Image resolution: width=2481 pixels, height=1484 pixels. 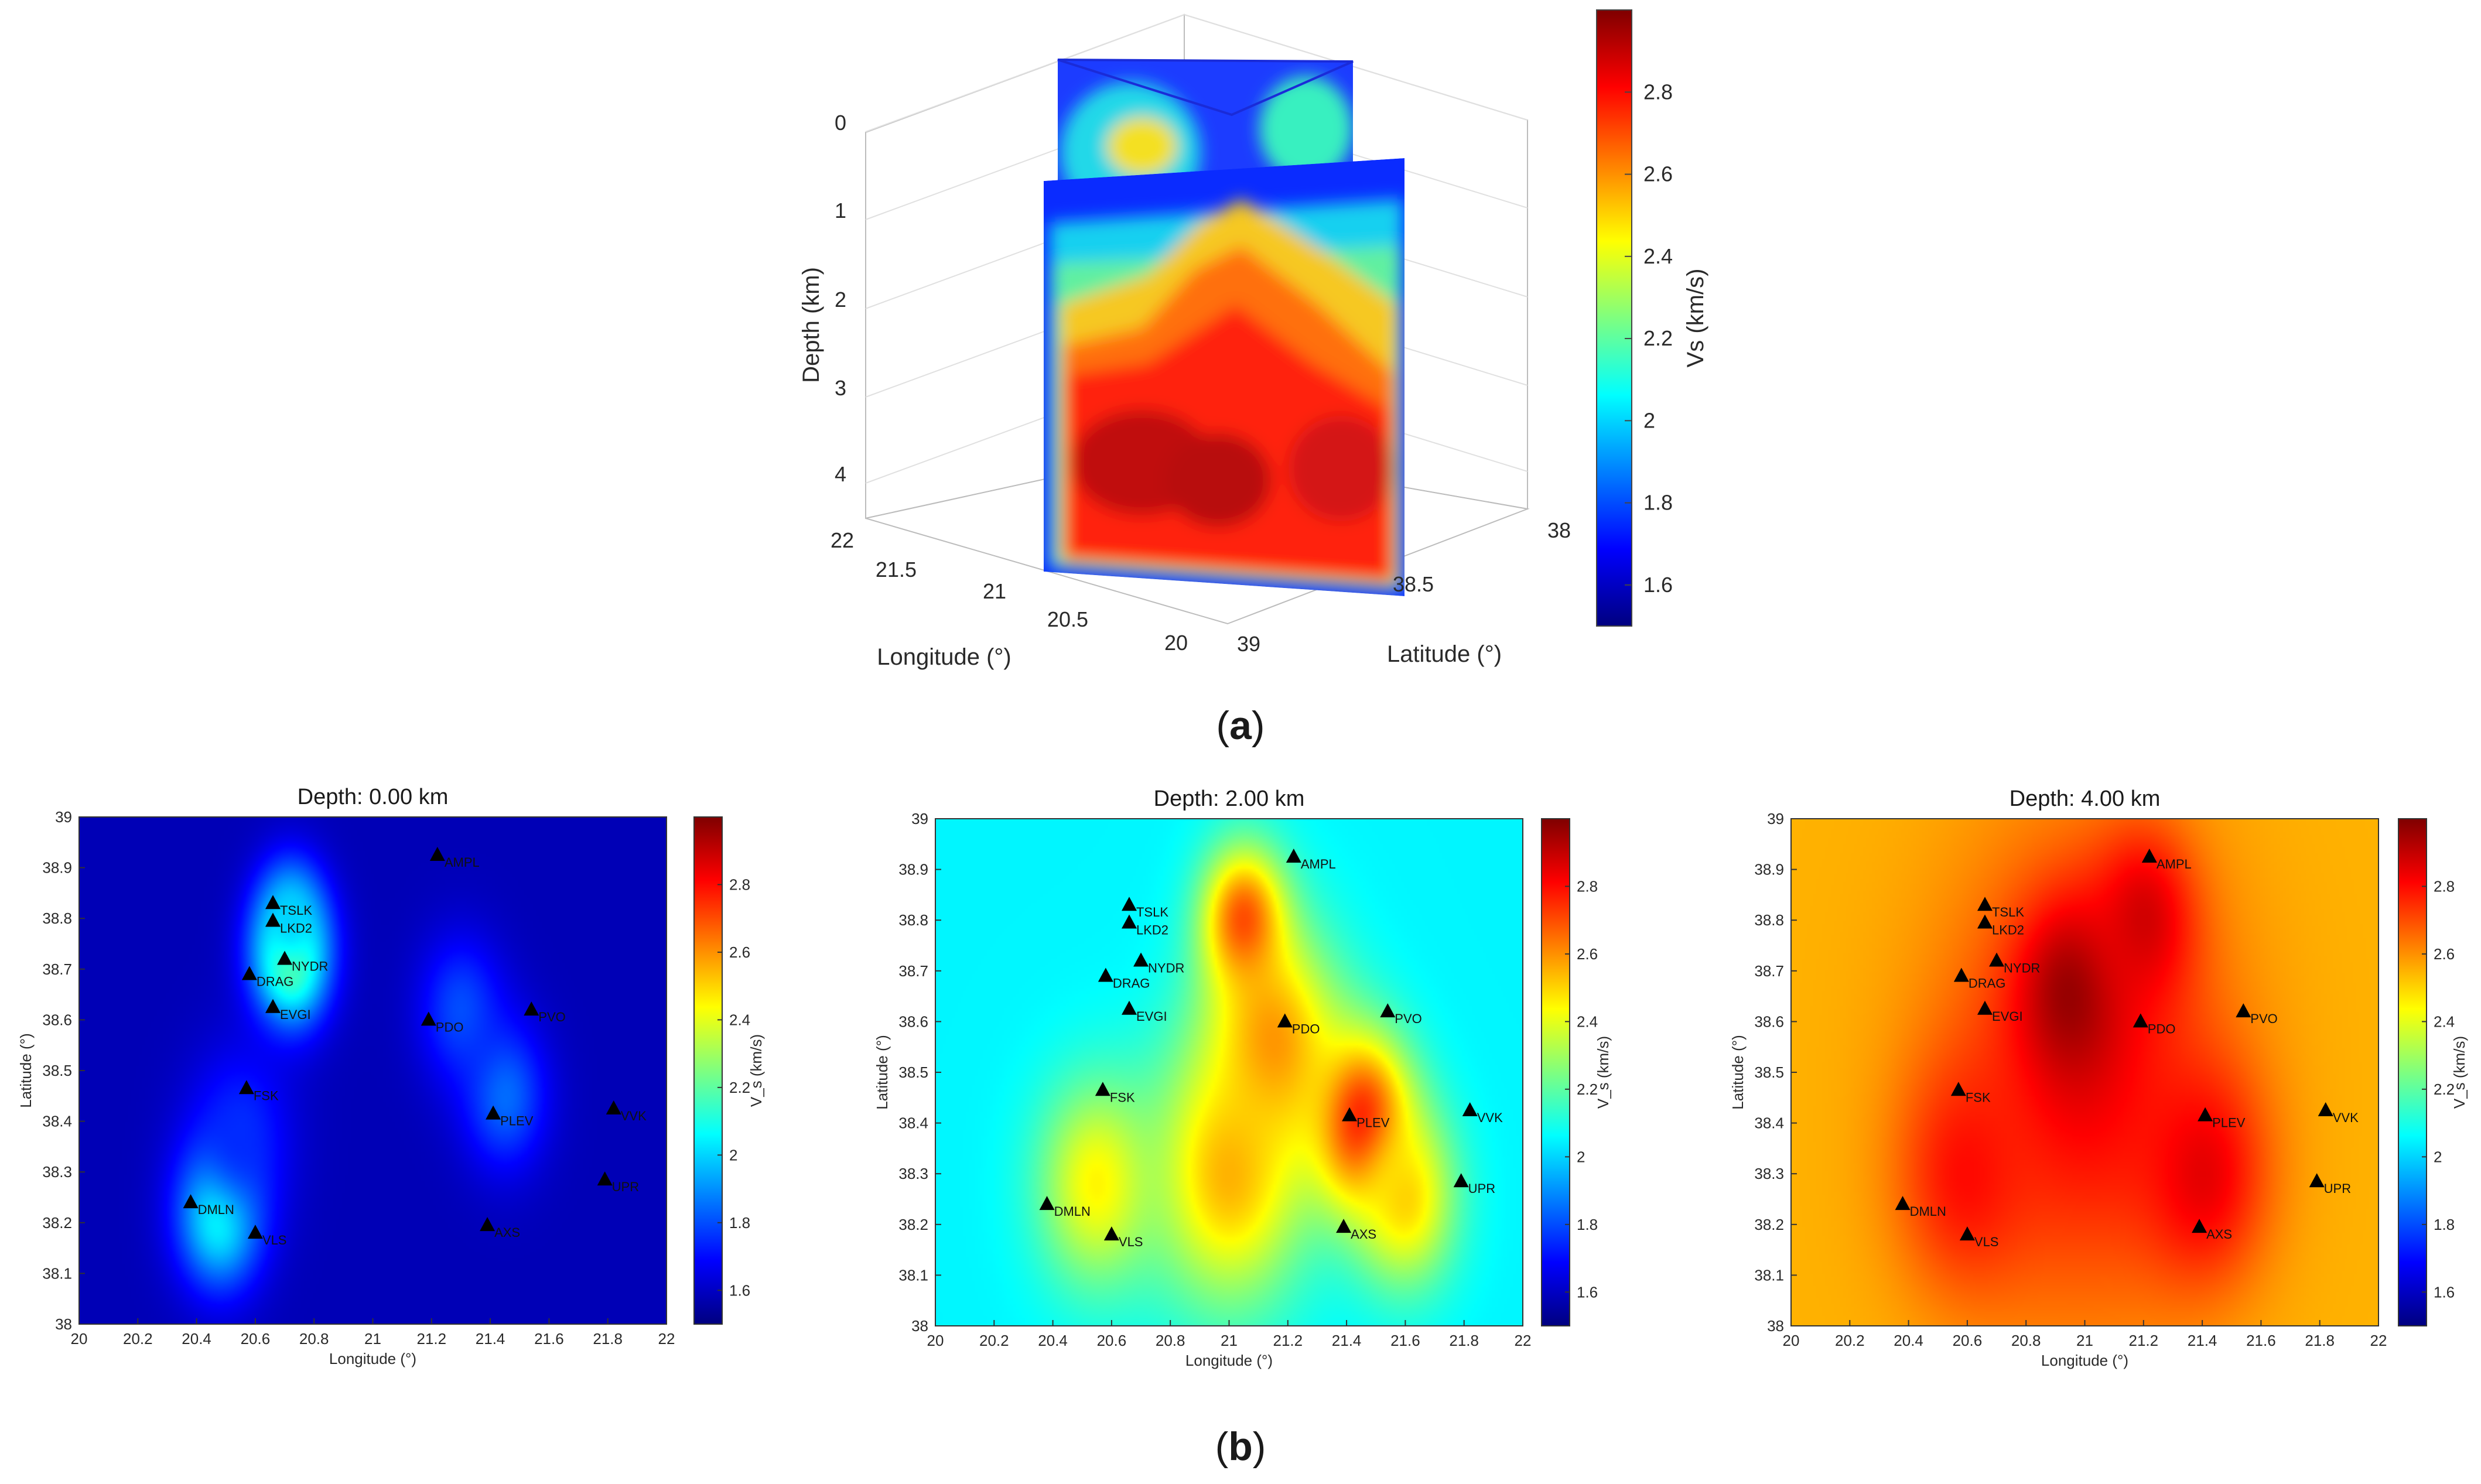 I want to click on longitude-tick: 20, so click(x=1176, y=643).